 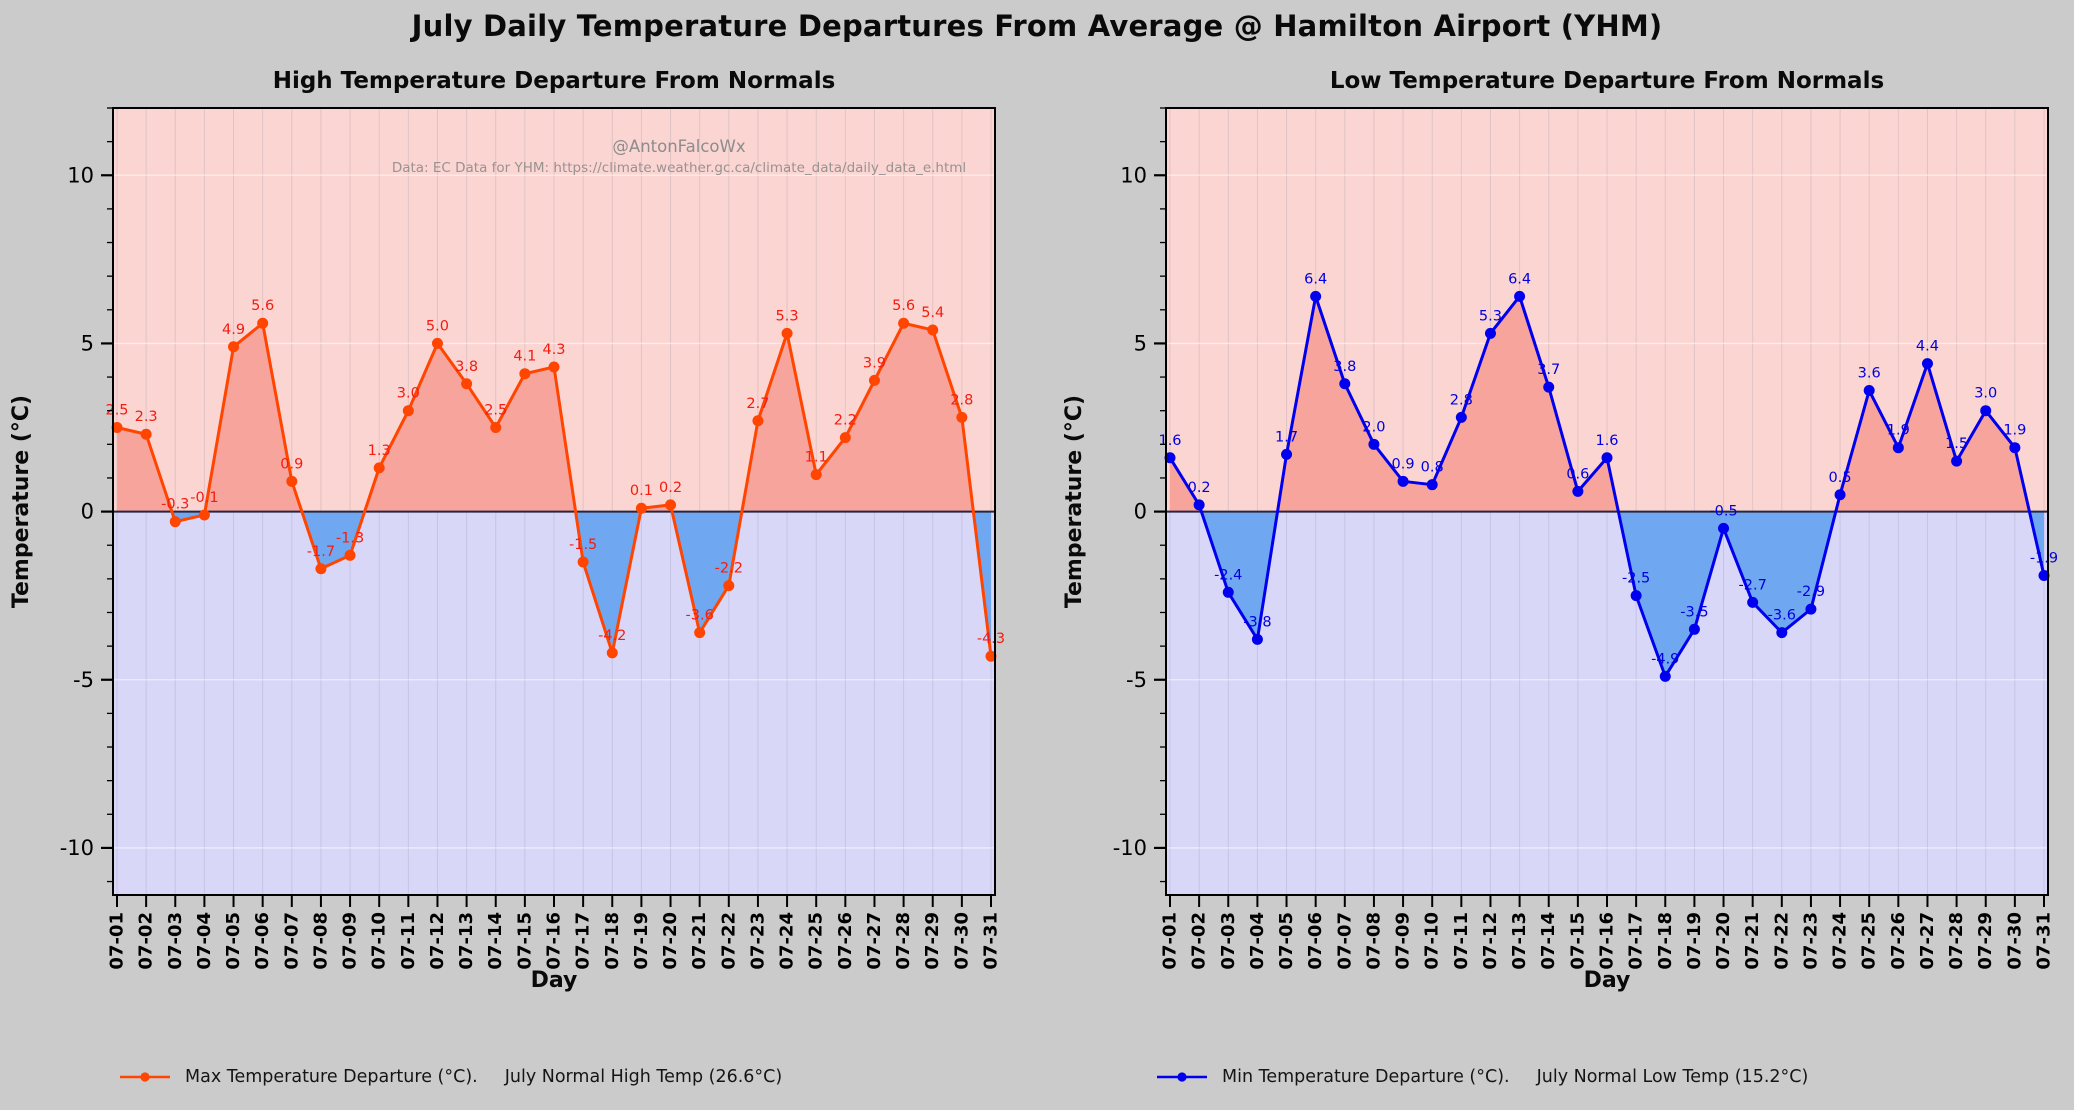 What do you see at coordinates (146, 941) in the screenshot?
I see `svg-text: 07-02` at bounding box center [146, 941].